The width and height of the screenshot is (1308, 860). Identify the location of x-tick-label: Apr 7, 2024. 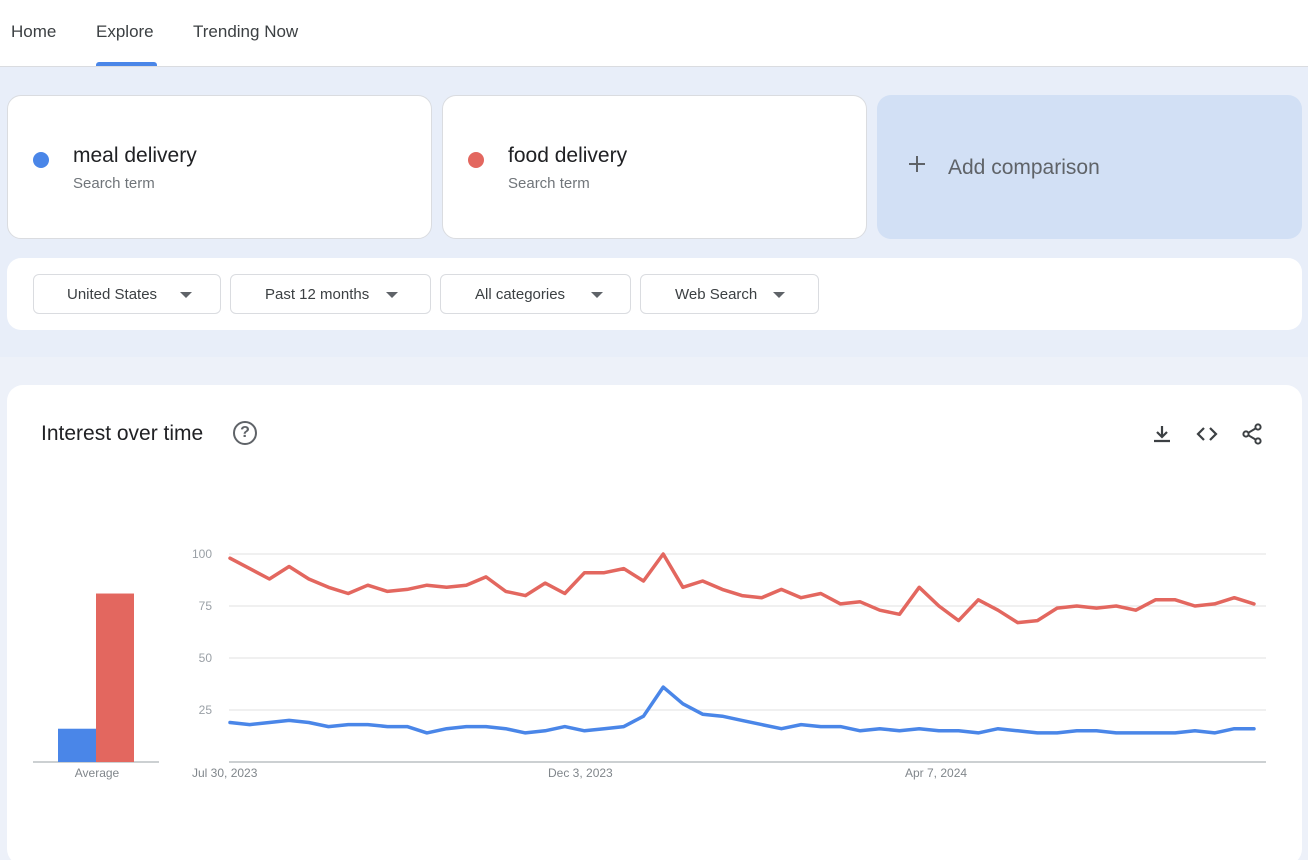
(936, 773).